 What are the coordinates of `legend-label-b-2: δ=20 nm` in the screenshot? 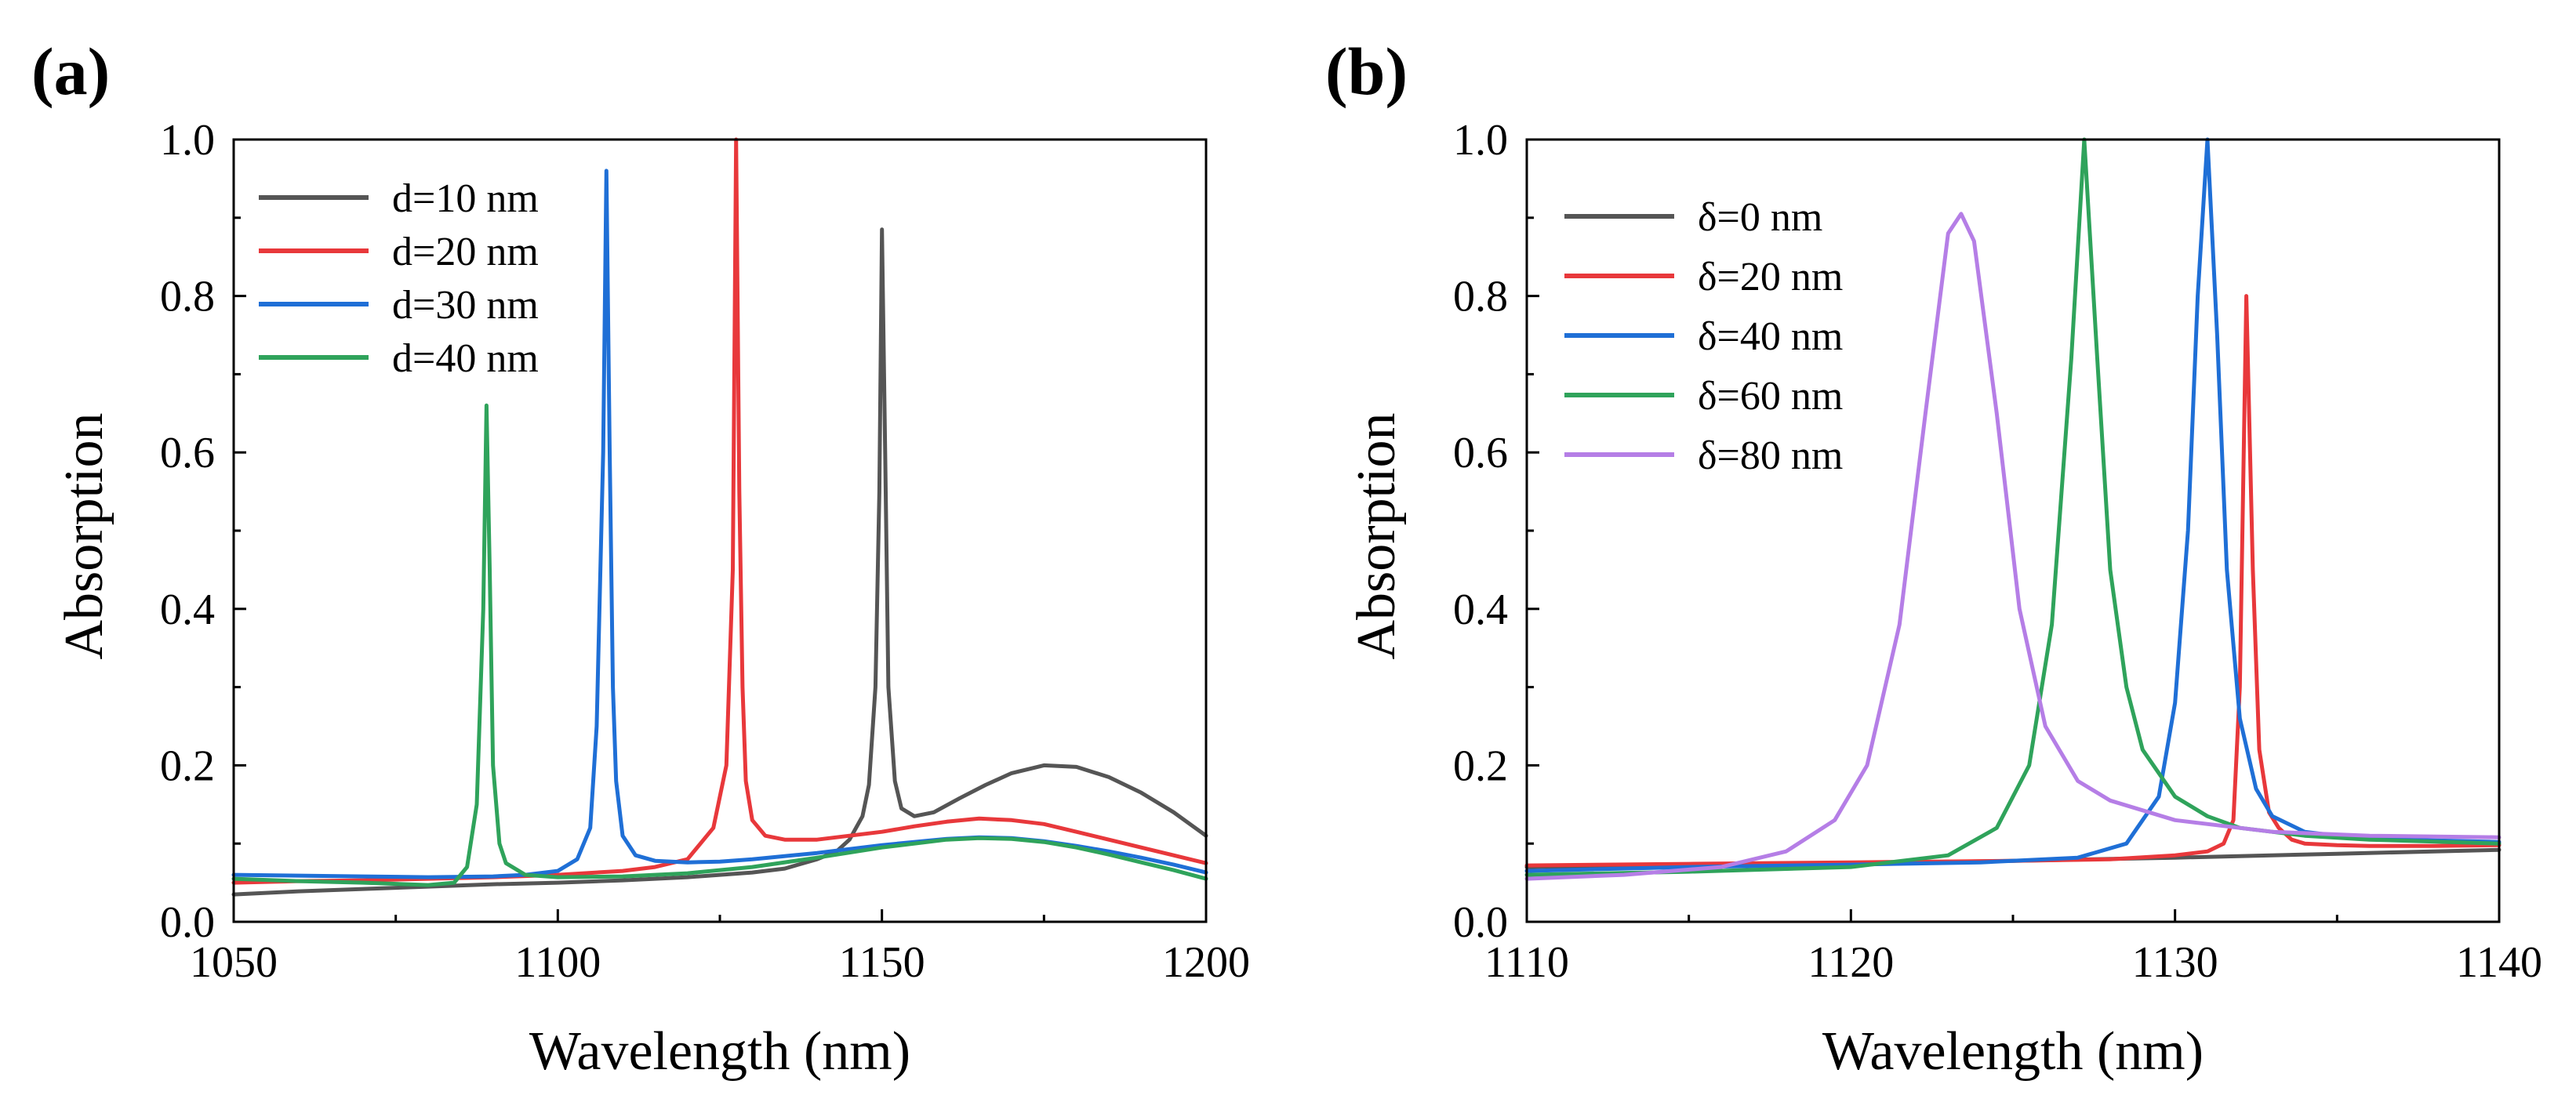 It's located at (1770, 277).